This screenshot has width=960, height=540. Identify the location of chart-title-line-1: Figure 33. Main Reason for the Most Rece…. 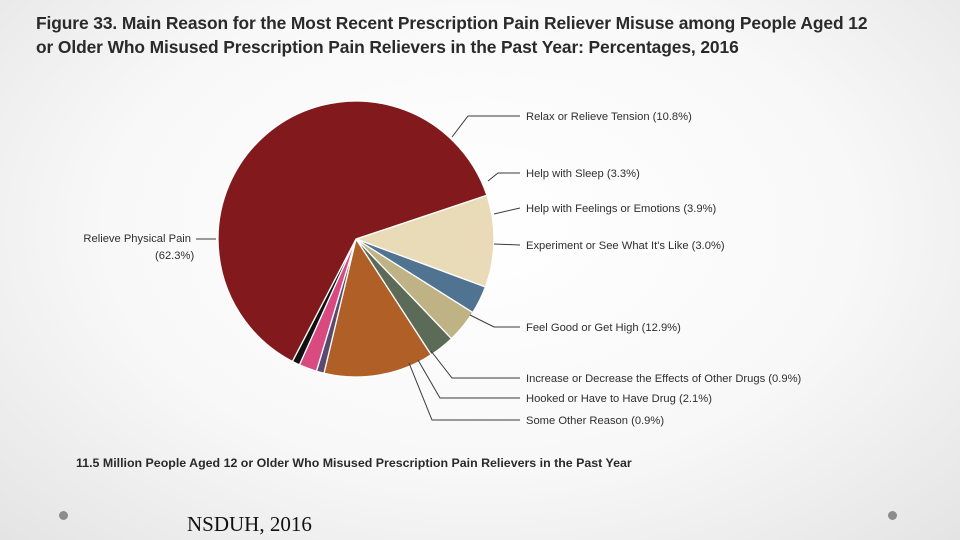
(452, 23).